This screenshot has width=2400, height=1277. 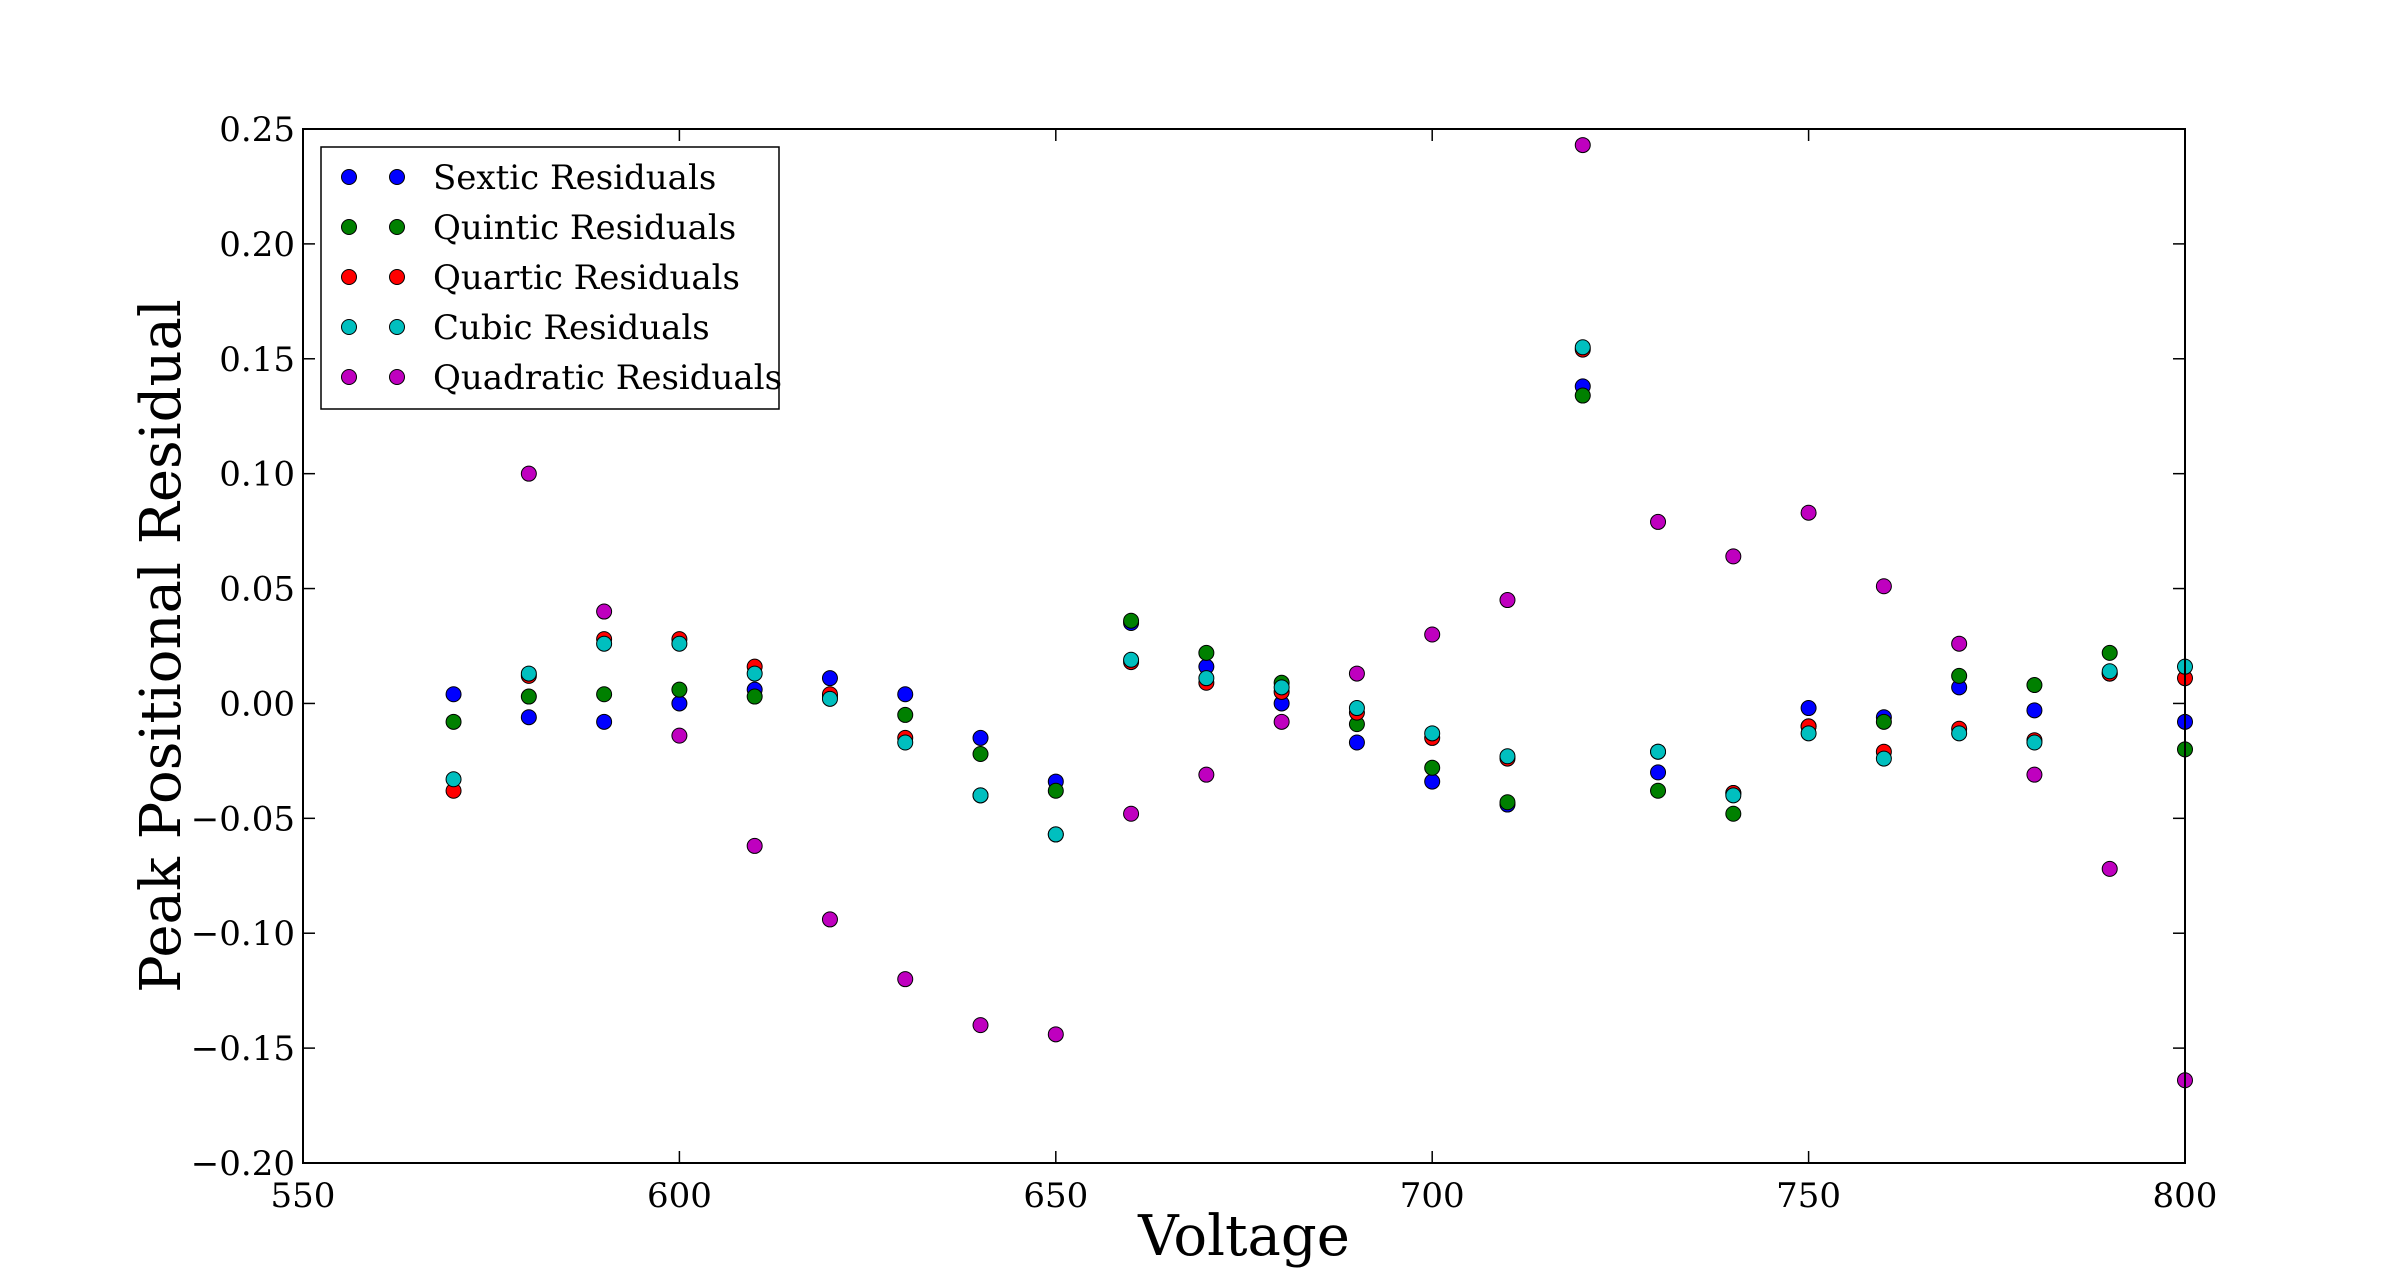 What do you see at coordinates (1808, 1196) in the screenshot?
I see `x-tick-label: 750` at bounding box center [1808, 1196].